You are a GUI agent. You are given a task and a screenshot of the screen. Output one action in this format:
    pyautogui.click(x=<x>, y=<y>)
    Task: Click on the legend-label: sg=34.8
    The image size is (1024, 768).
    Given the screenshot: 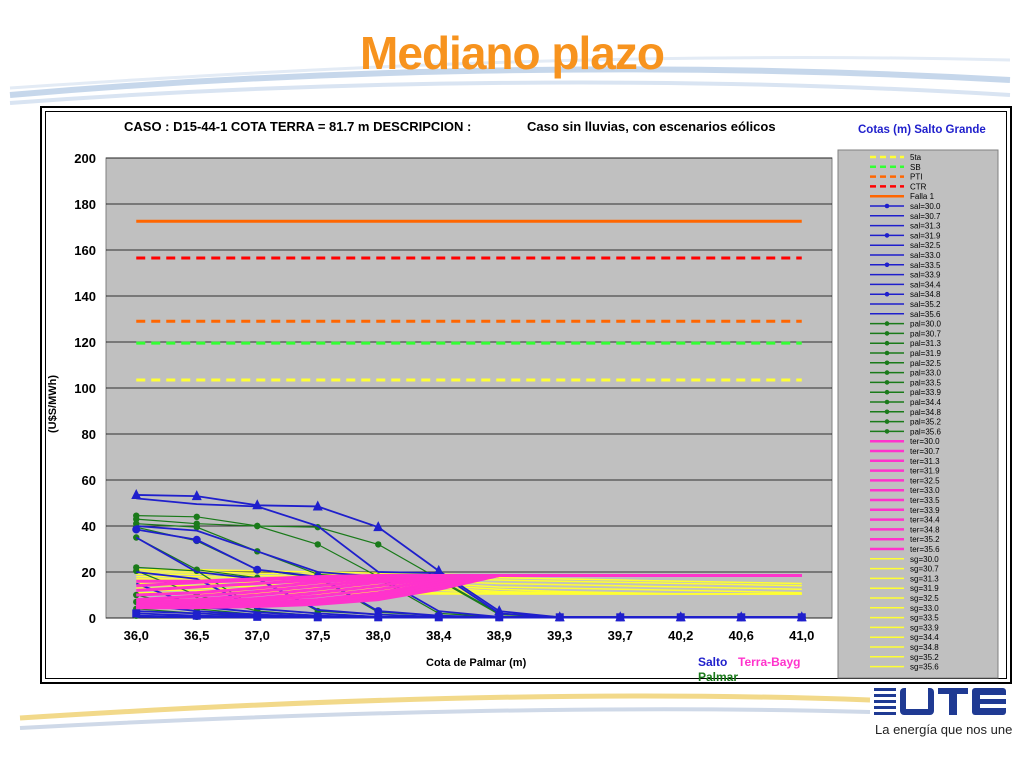 What is the action you would take?
    pyautogui.click(x=924, y=647)
    